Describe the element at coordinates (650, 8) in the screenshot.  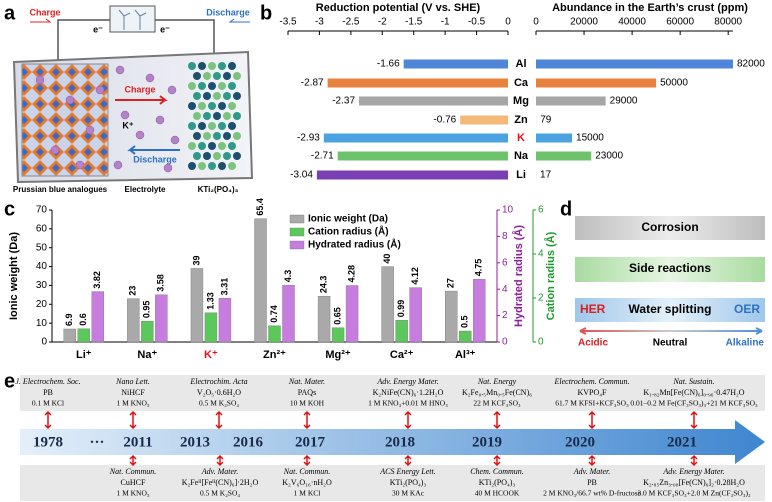
I see `axis-title: Abundance in the Earth’s crust (ppm)` at that location.